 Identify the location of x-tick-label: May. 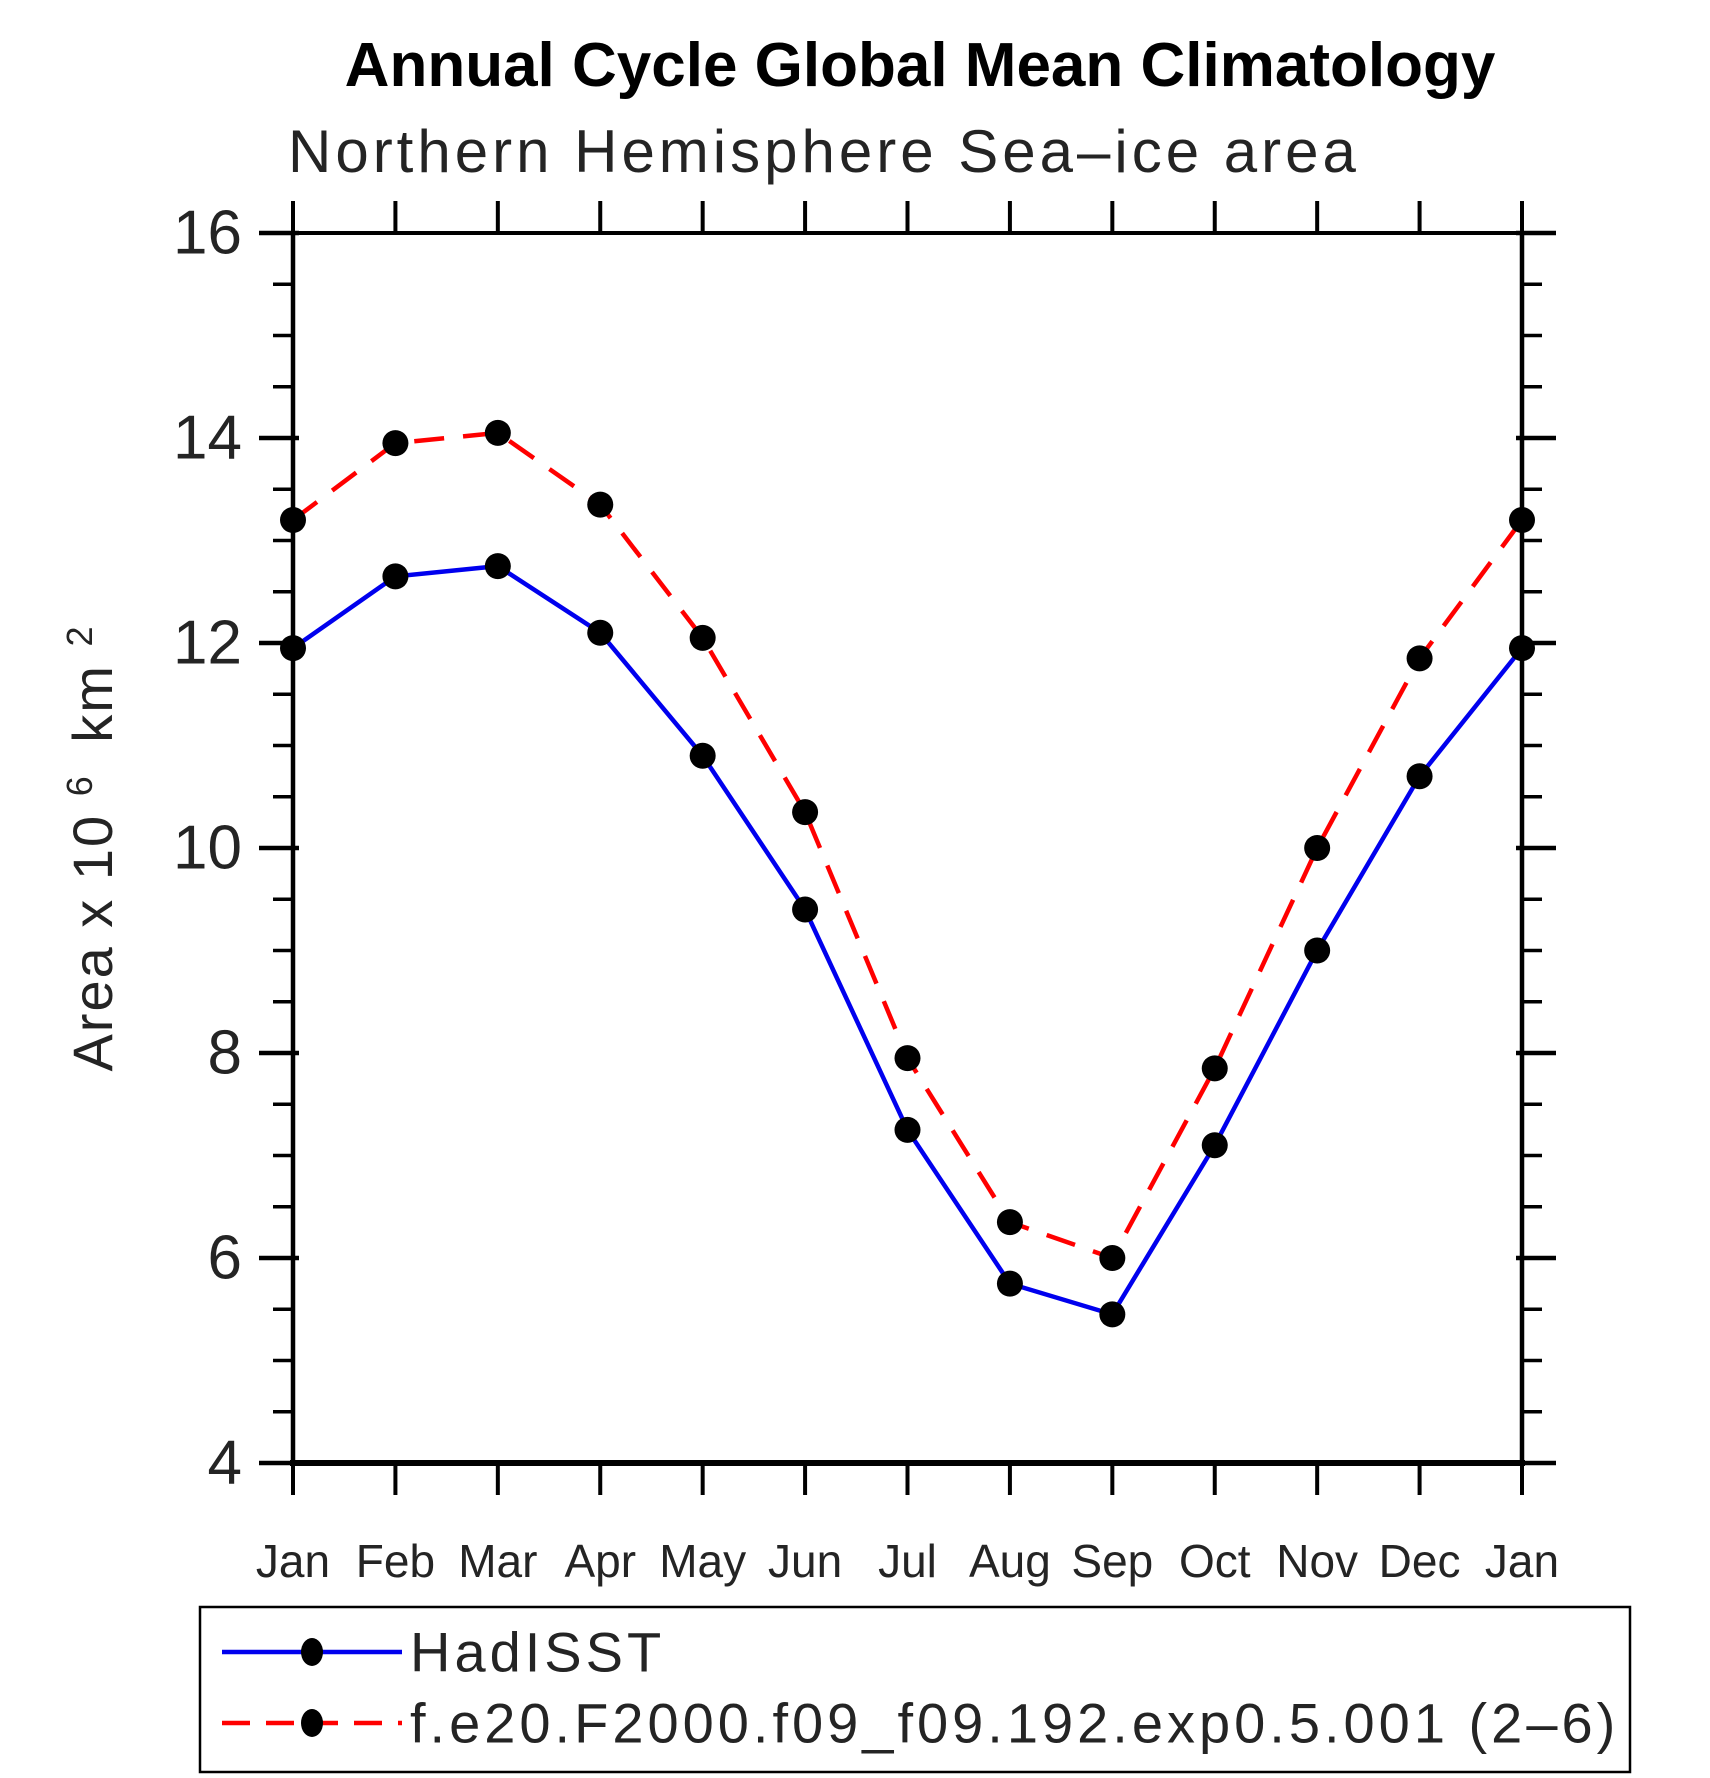
(702, 1561).